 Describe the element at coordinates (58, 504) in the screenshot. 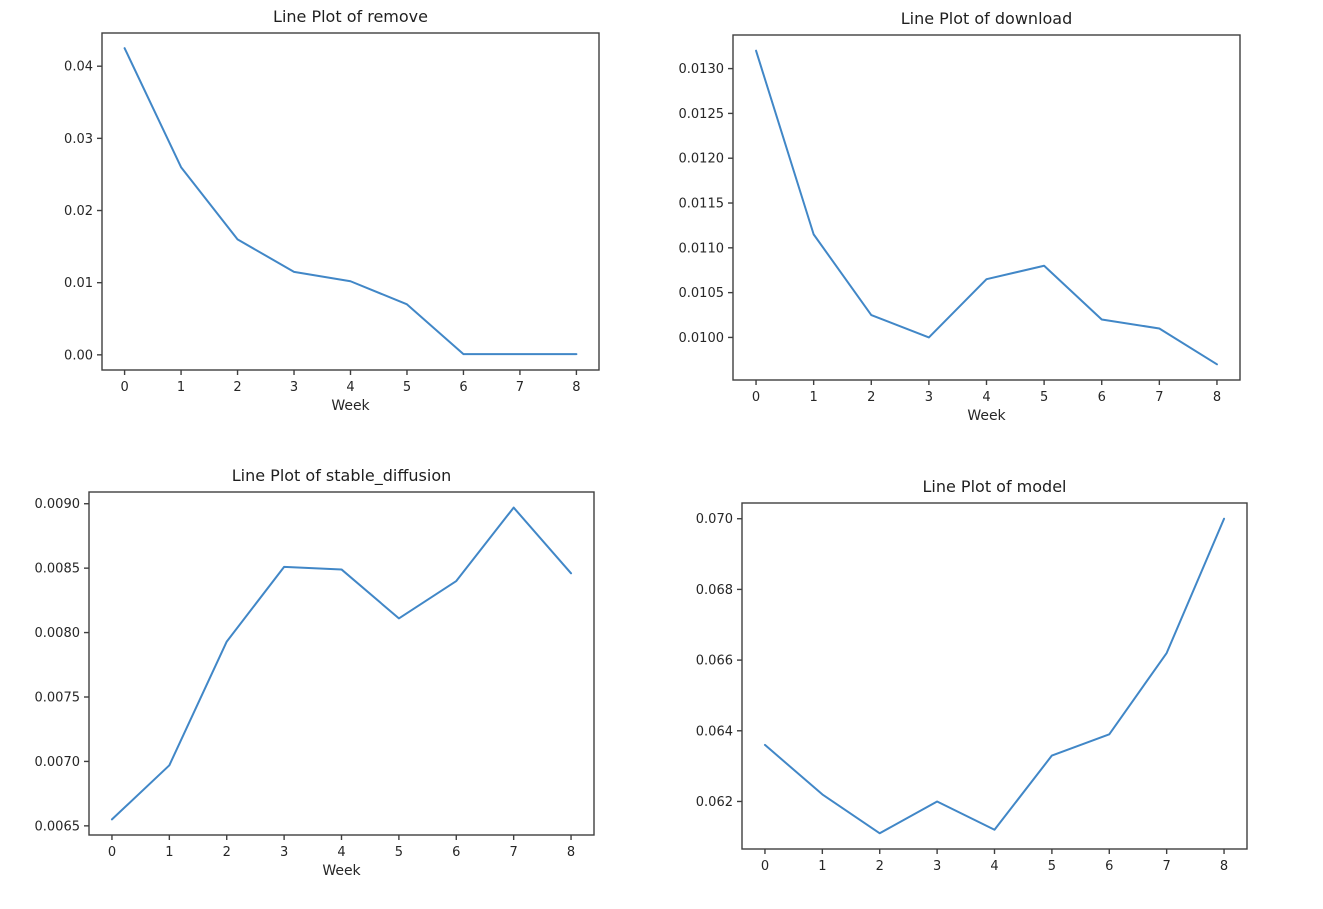

I see `y-tick-label: 0.0090` at that location.